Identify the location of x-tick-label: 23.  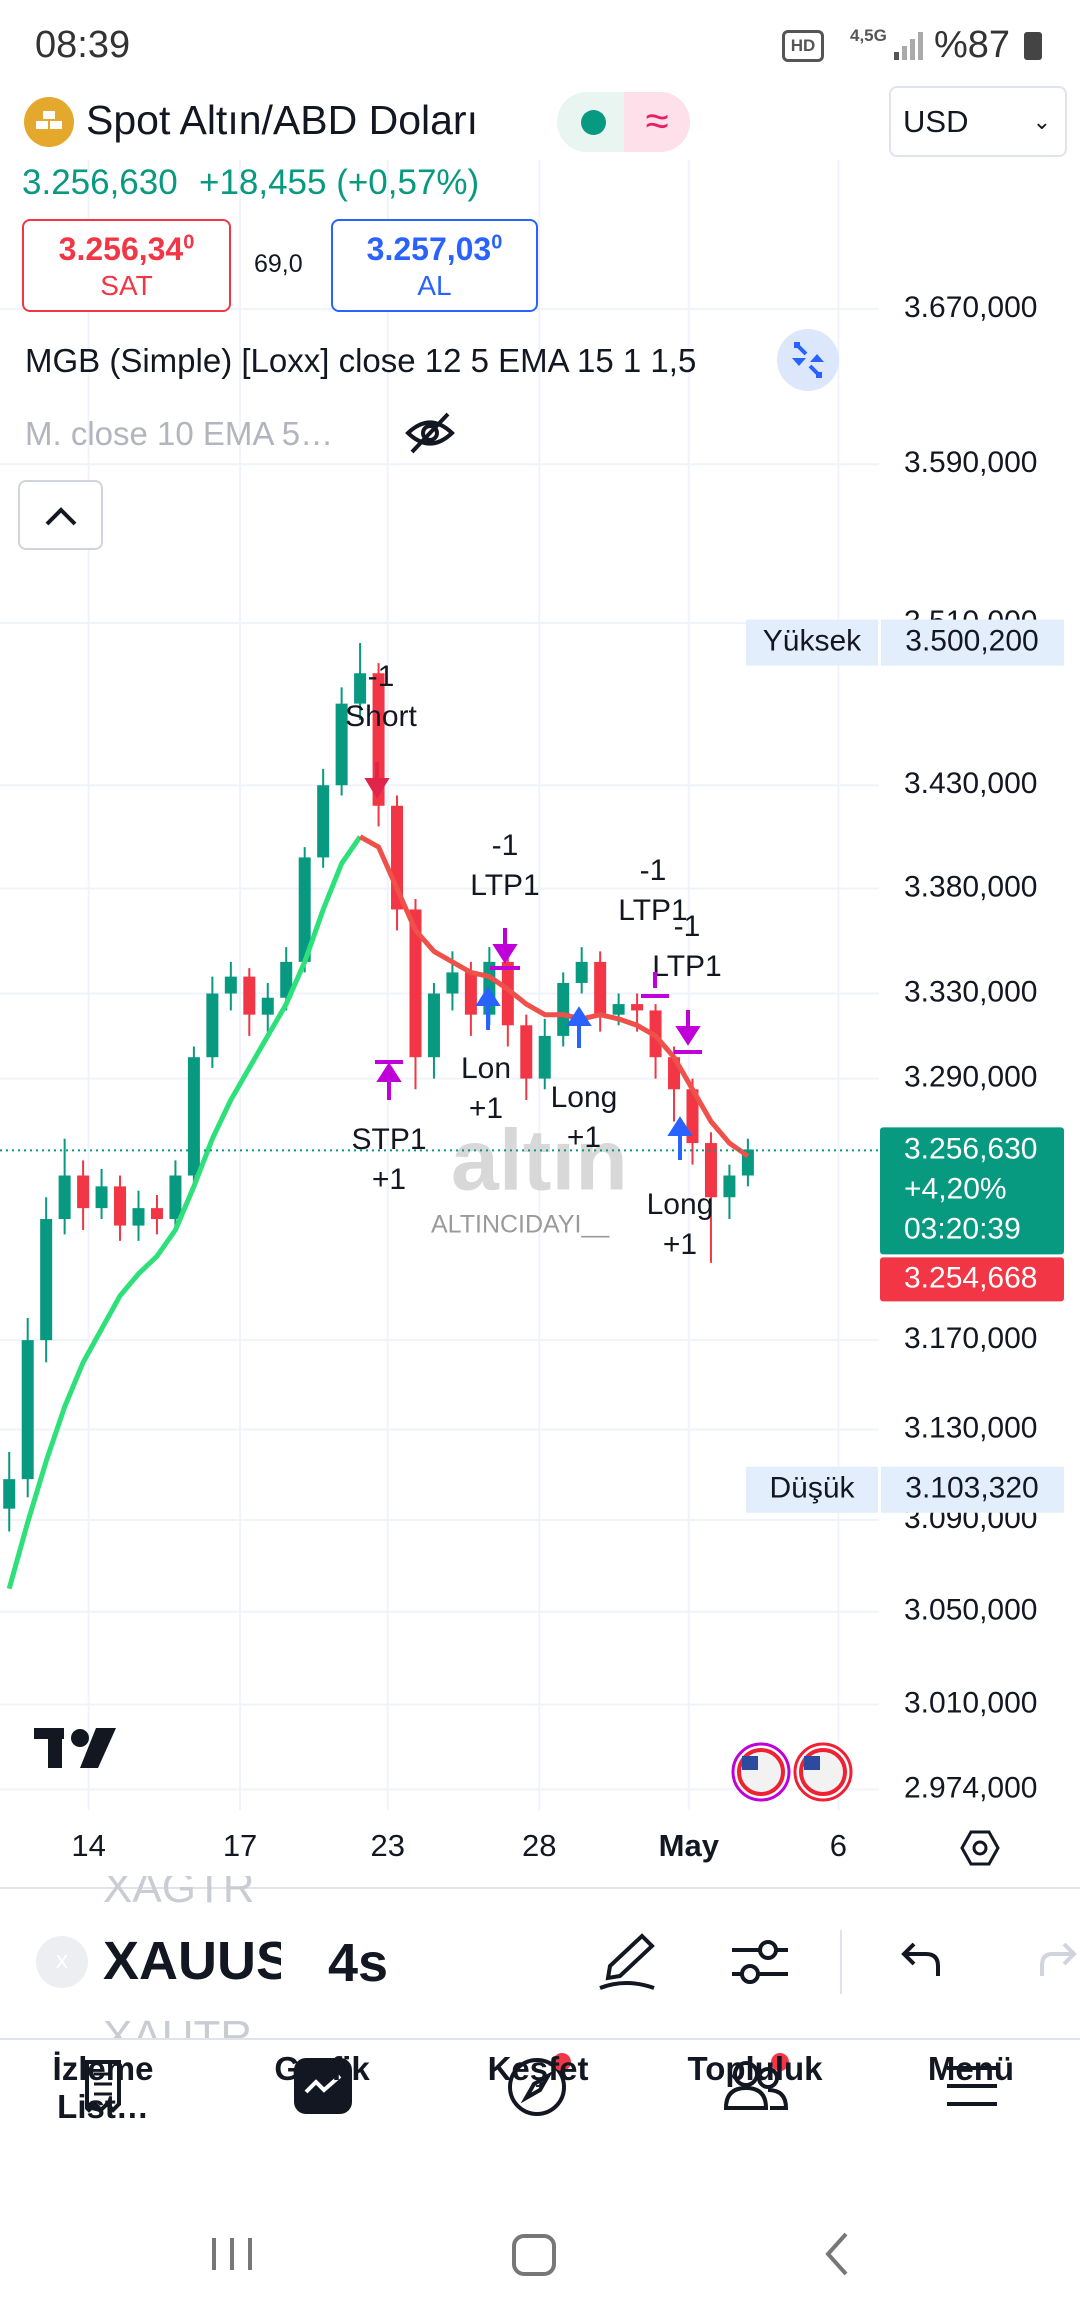
(388, 1845).